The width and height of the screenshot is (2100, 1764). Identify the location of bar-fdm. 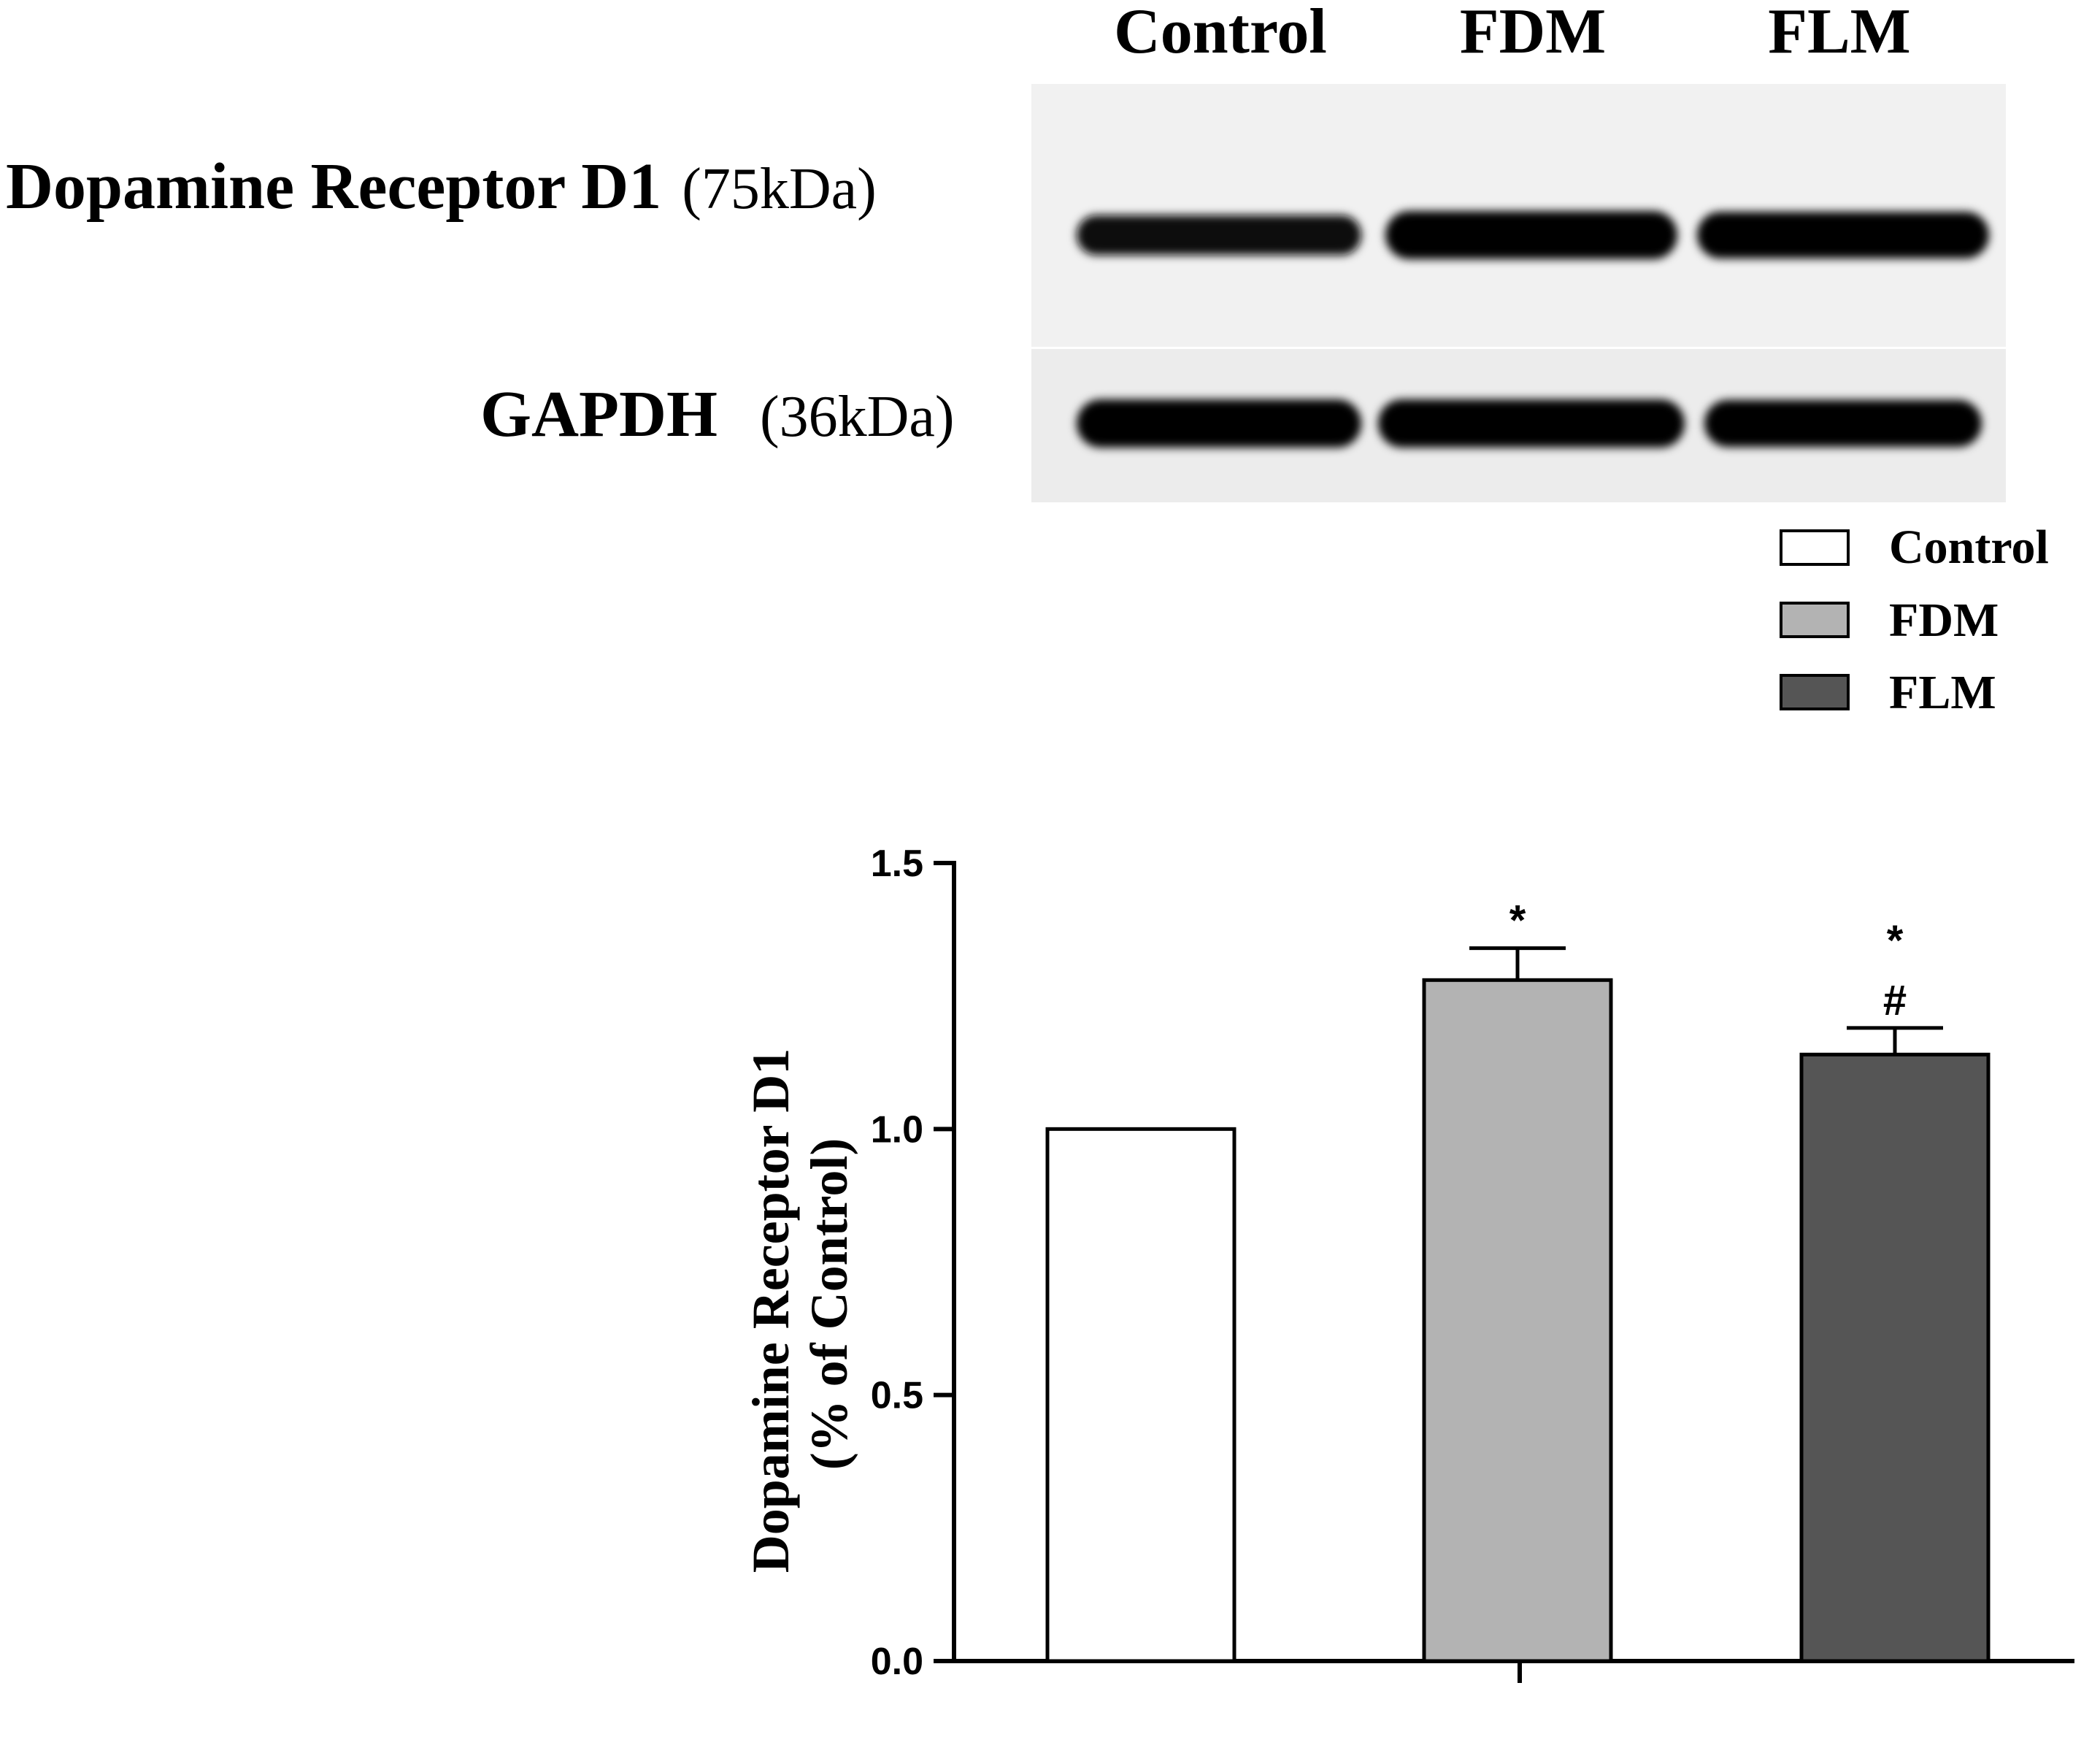
(1518, 1320).